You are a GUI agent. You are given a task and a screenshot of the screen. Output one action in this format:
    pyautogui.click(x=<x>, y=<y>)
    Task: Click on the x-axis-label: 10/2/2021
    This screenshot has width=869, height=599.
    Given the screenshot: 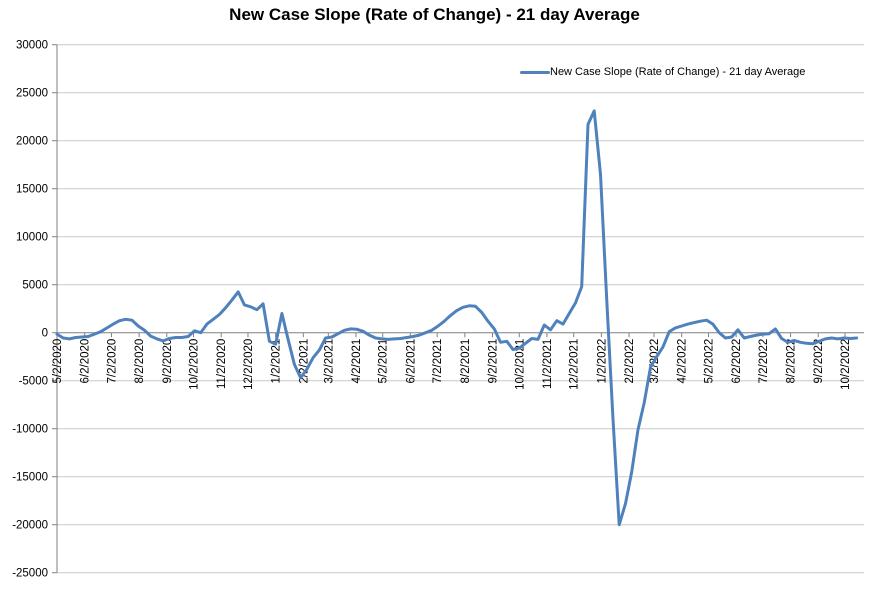 What is the action you would take?
    pyautogui.click(x=520, y=364)
    